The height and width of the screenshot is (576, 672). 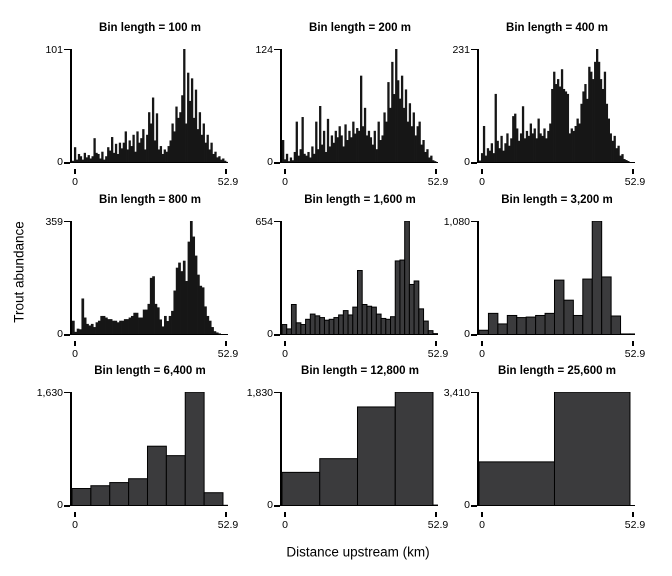 What do you see at coordinates (557, 28) in the screenshot?
I see `panel-title: Bin length = 400 m` at bounding box center [557, 28].